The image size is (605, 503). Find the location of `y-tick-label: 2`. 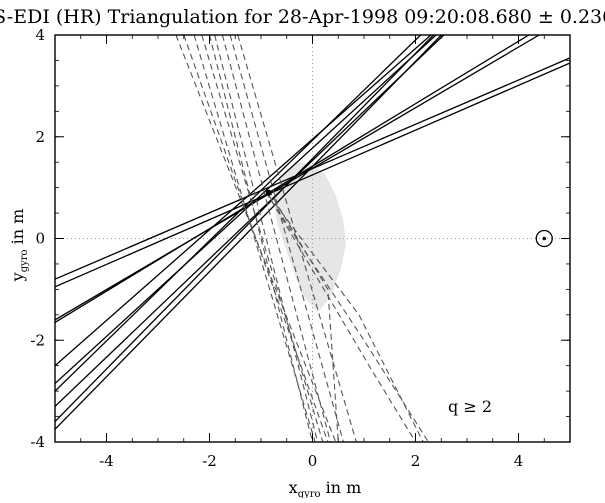

y-tick-label: 2 is located at coordinates (40, 137).